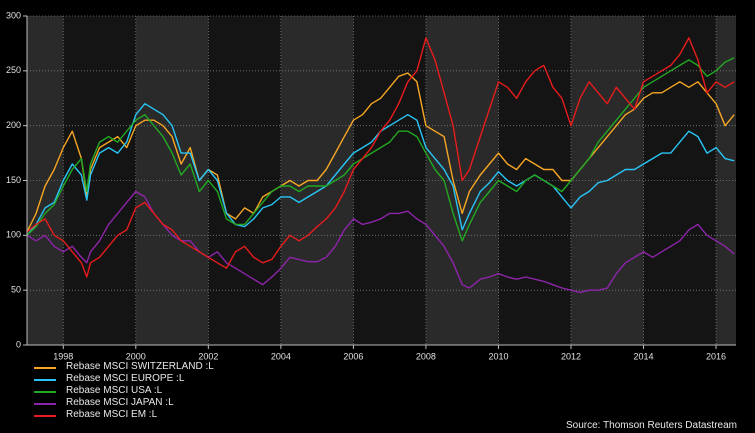 This screenshot has width=755, height=433. What do you see at coordinates (63, 356) in the screenshot?
I see `x-tick-label: 1998` at bounding box center [63, 356].